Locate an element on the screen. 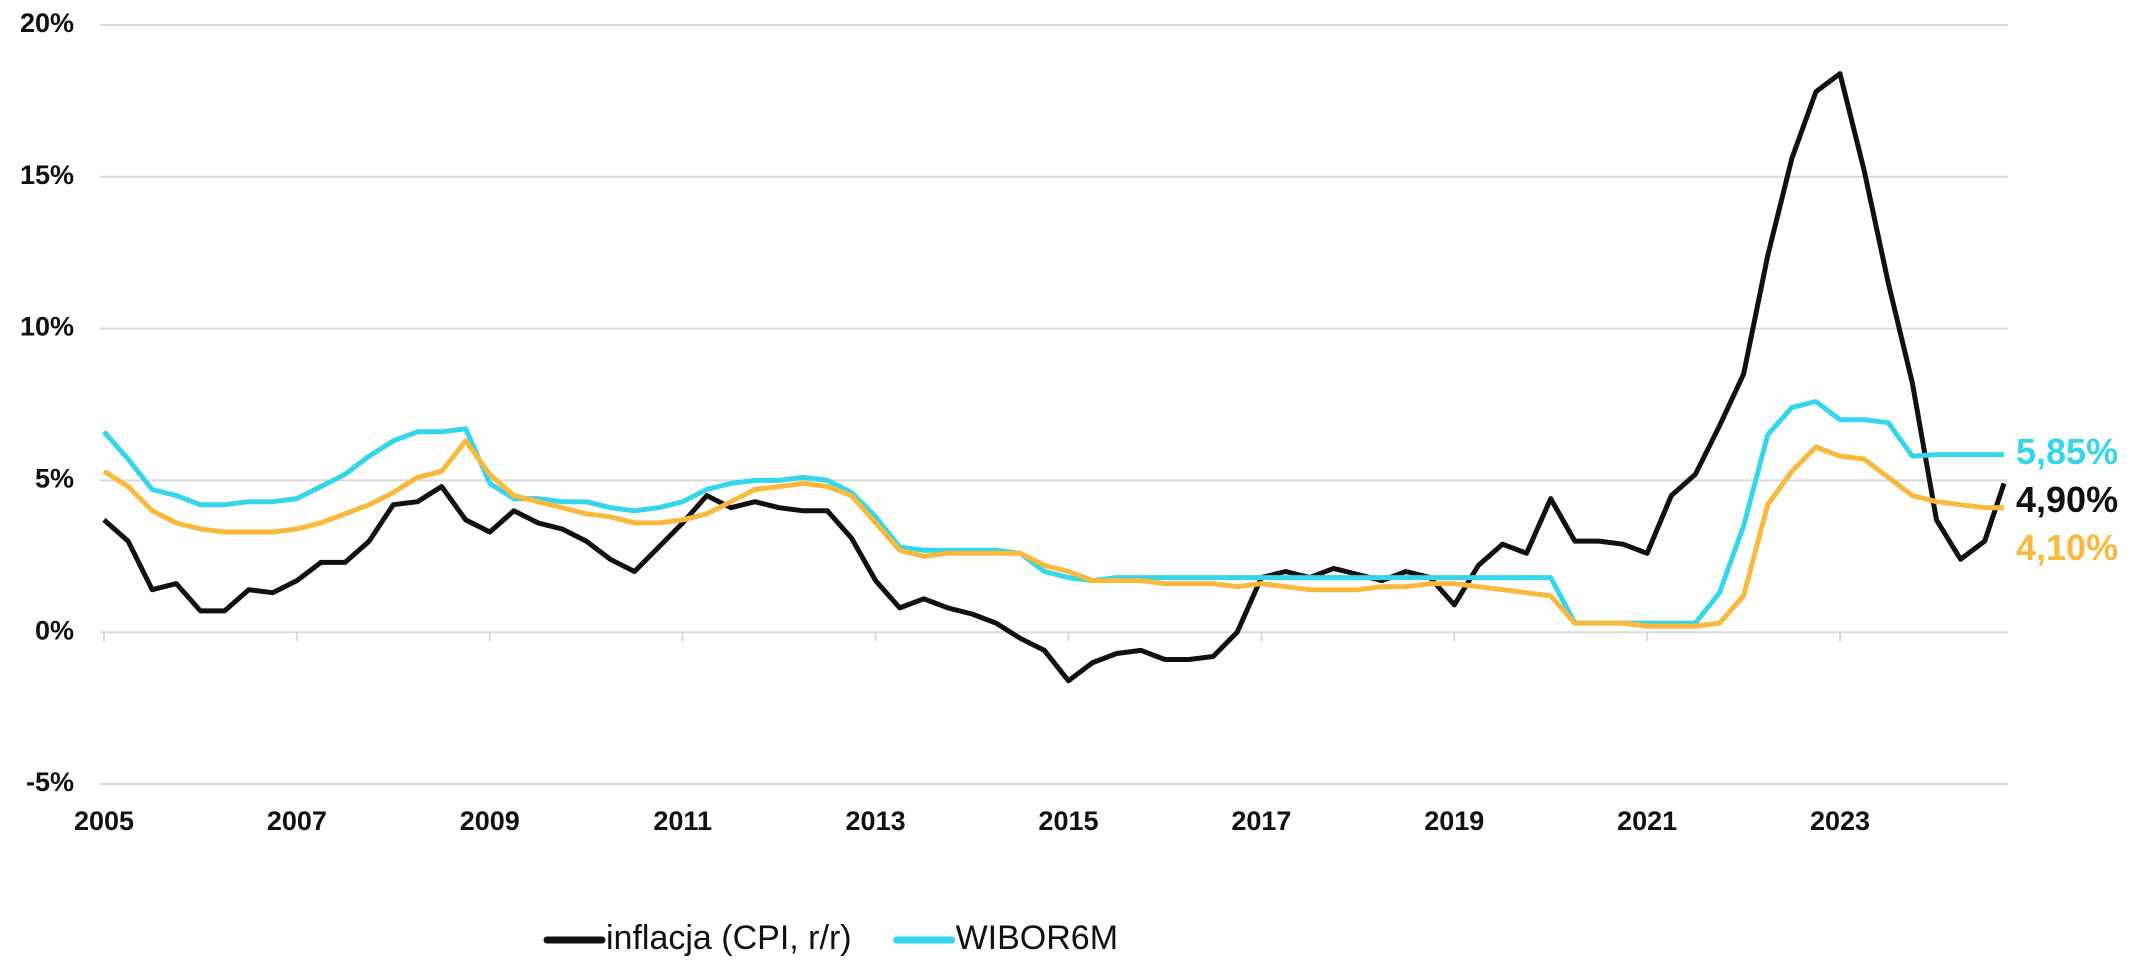 The height and width of the screenshot is (961, 2144). x-tick-label: 2007 is located at coordinates (297, 821).